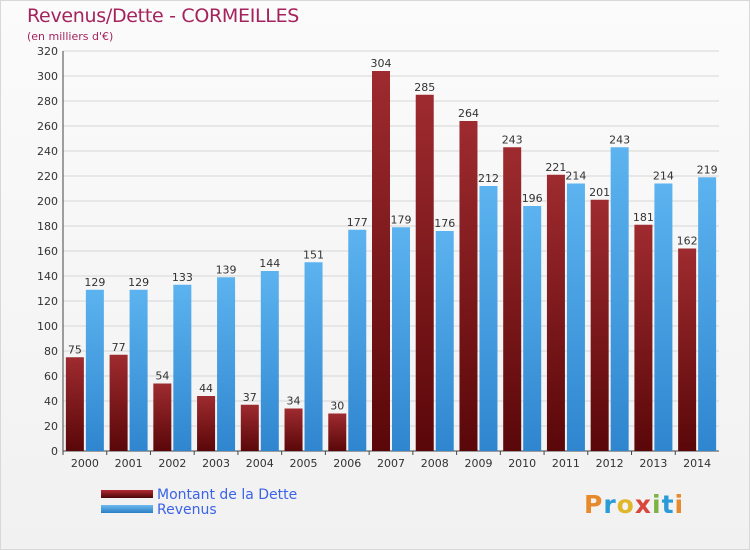 The width and height of the screenshot is (750, 550). Describe the element at coordinates (381, 261) in the screenshot. I see `bar-debt-2007` at that location.